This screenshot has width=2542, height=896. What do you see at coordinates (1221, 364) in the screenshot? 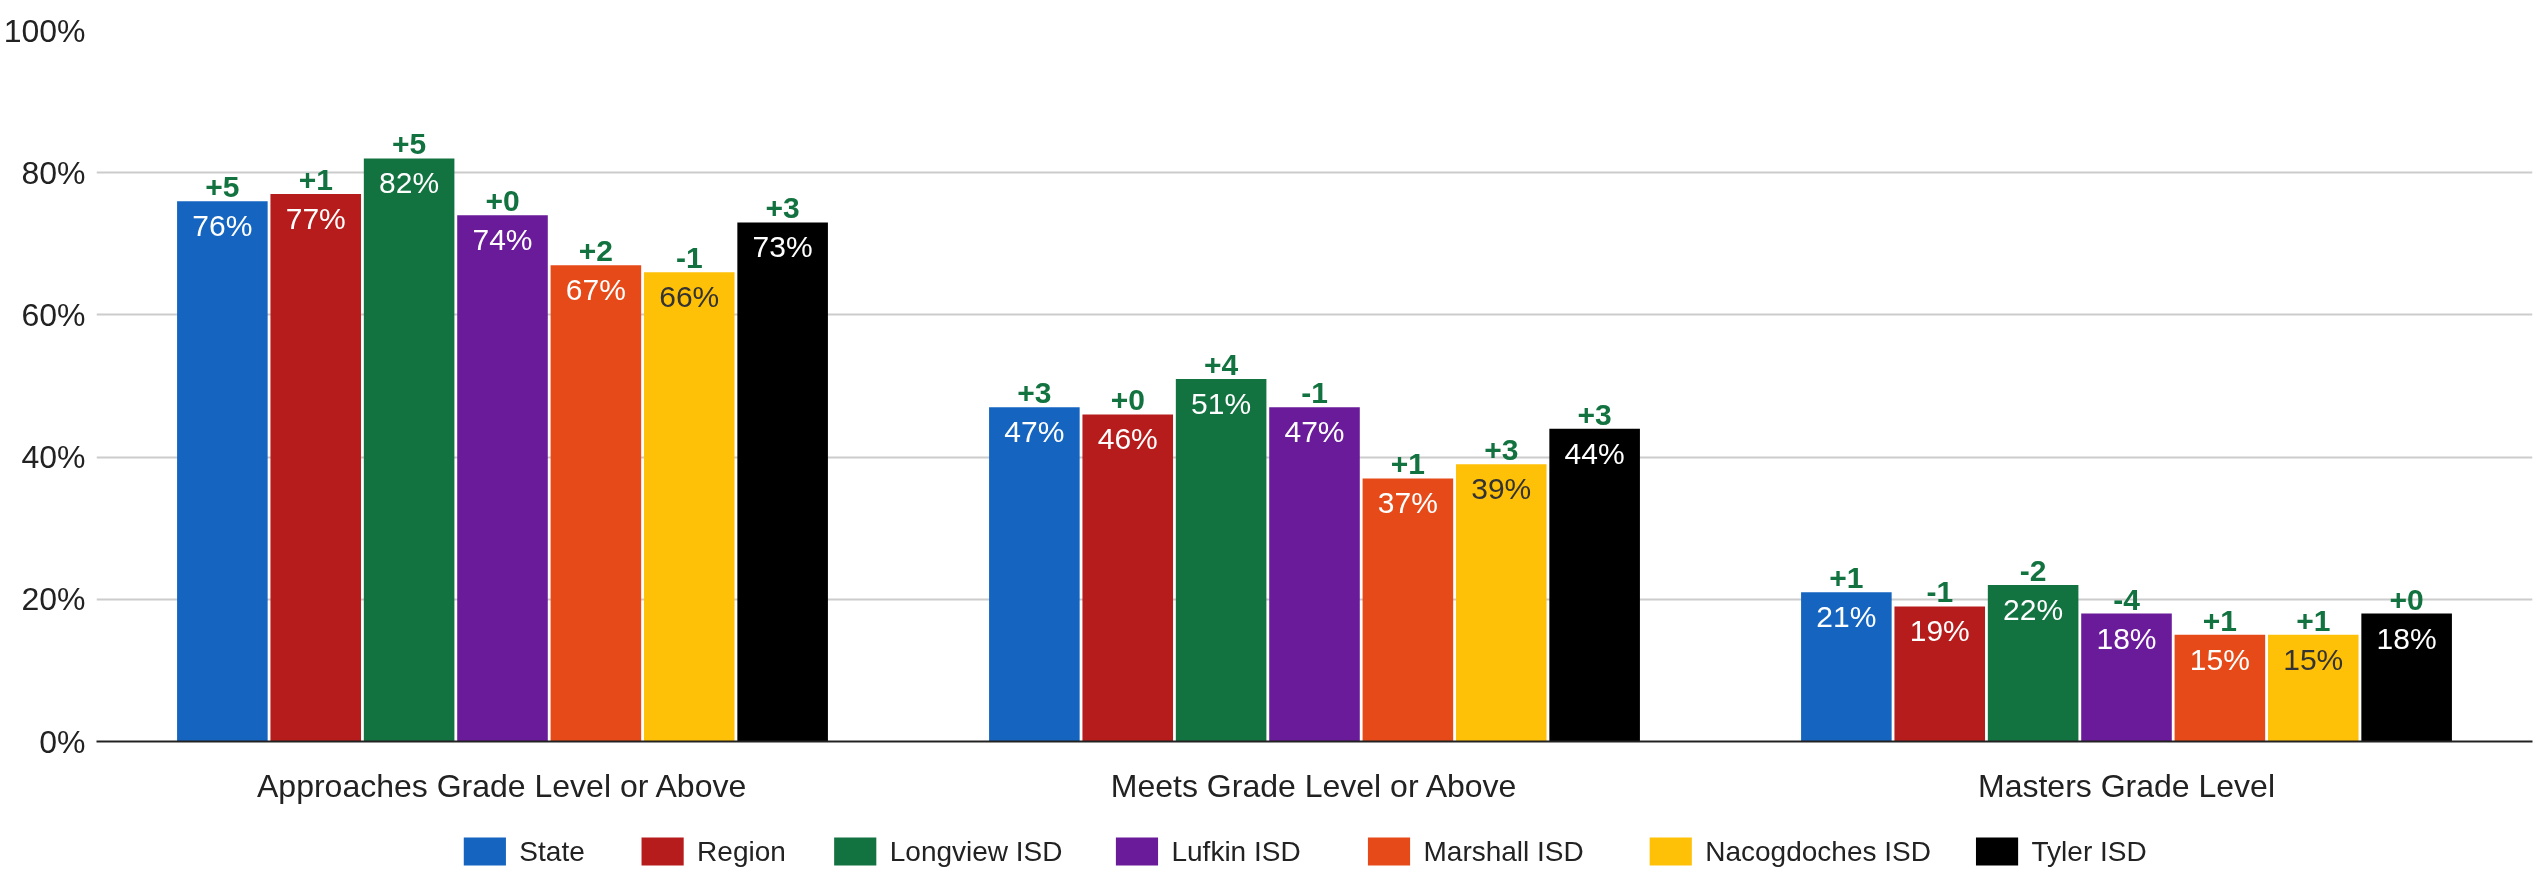
I see `annotation: +4` at bounding box center [1221, 364].